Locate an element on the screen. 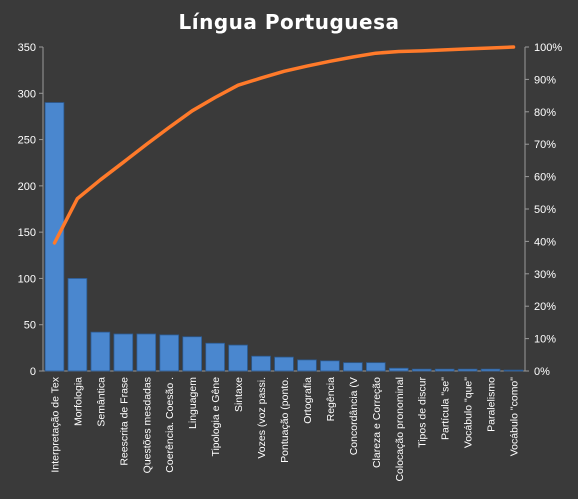  category-label-2: Semântica is located at coordinates (101, 402).